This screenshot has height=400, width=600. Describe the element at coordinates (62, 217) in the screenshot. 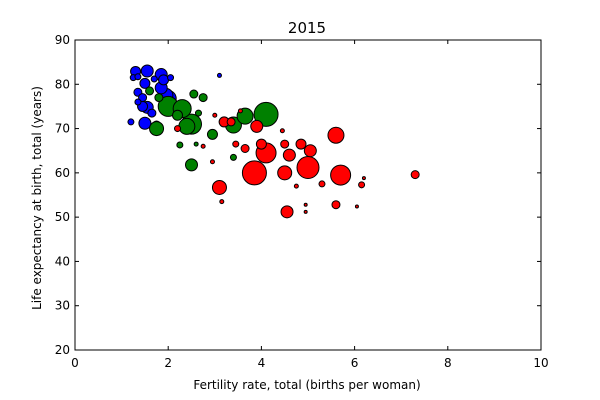

I see `y-tick-label: 50` at that location.